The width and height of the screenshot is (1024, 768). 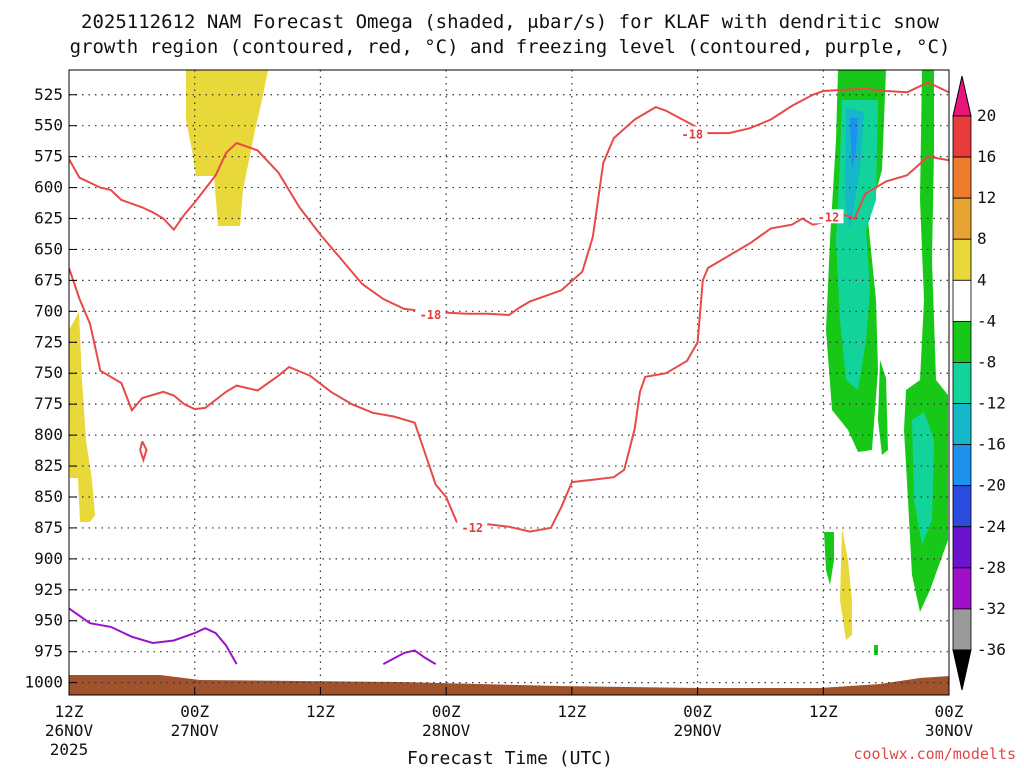 I want to click on colorbar-tick-label: -4, so click(x=986, y=320).